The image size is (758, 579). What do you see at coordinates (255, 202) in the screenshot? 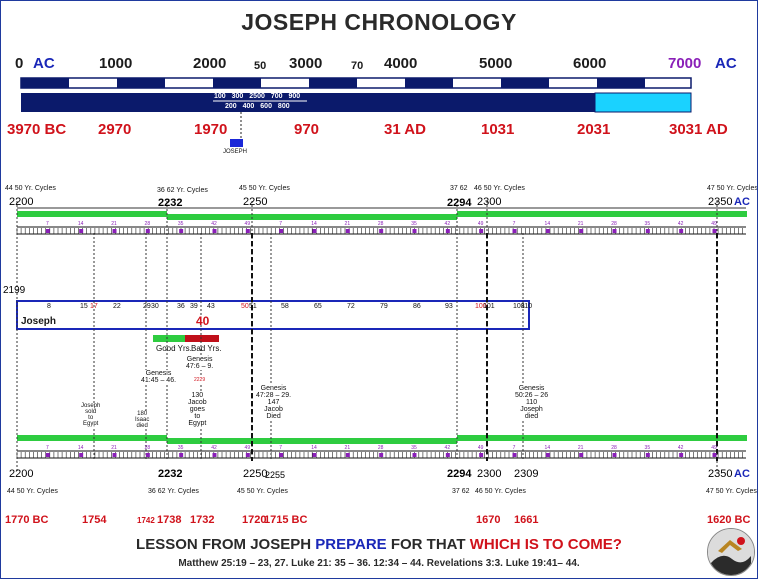
I see `upper-year-2250: 2250` at bounding box center [255, 202].